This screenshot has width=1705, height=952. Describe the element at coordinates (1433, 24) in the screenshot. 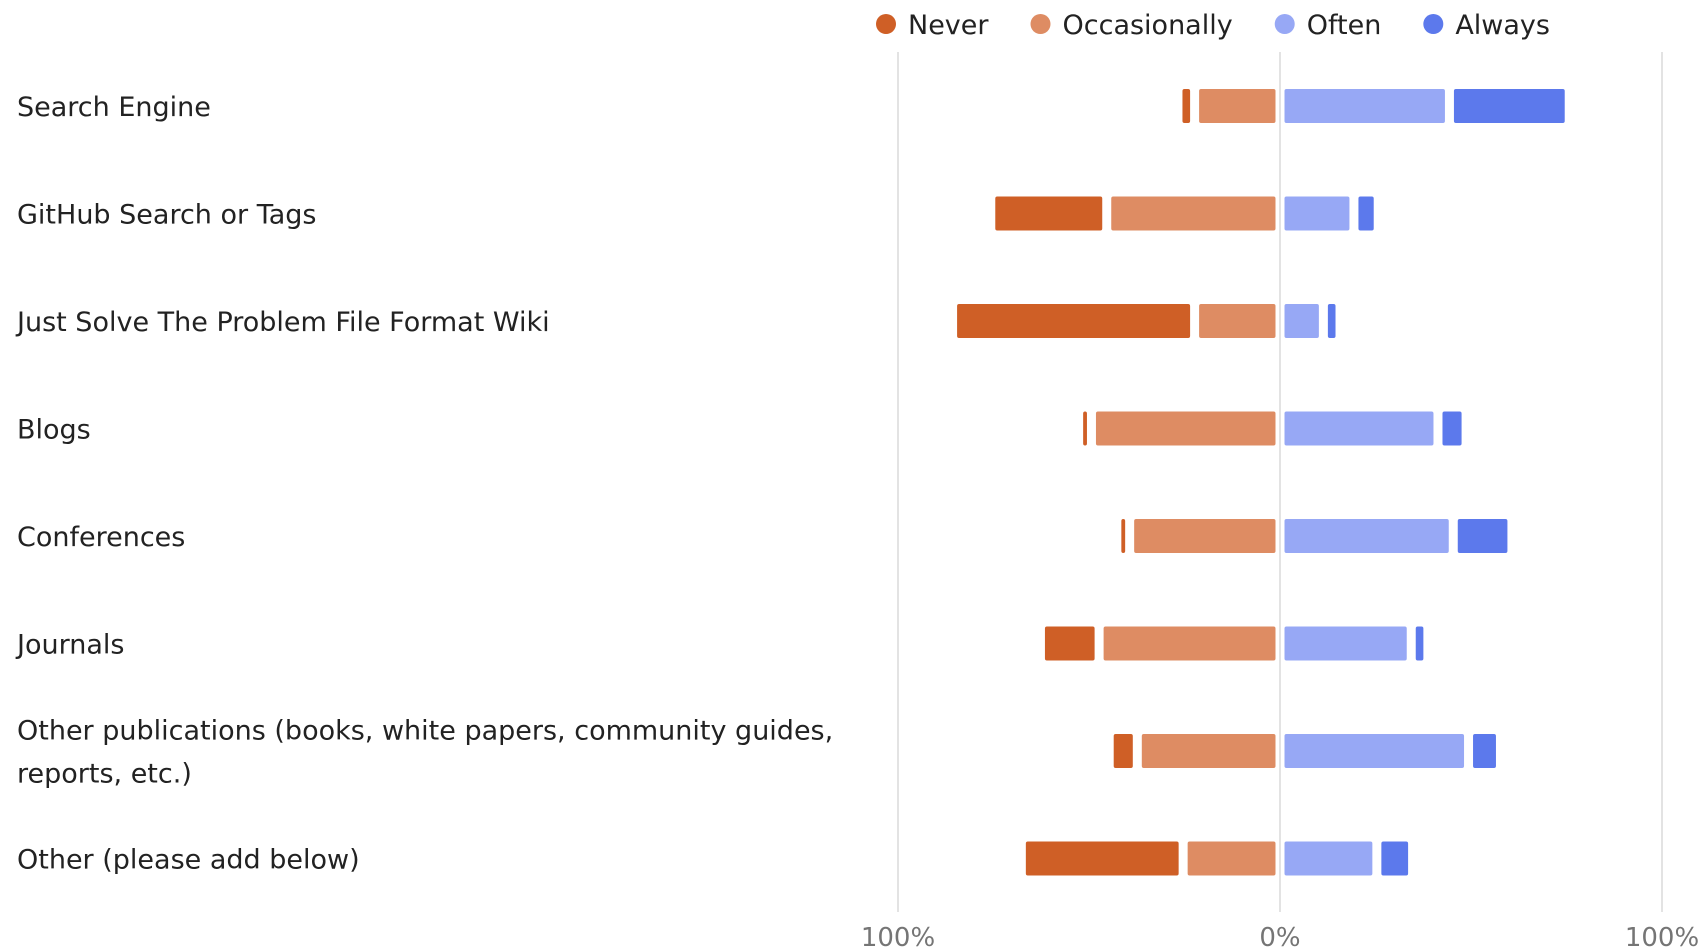

I see `legend-marker-always` at that location.